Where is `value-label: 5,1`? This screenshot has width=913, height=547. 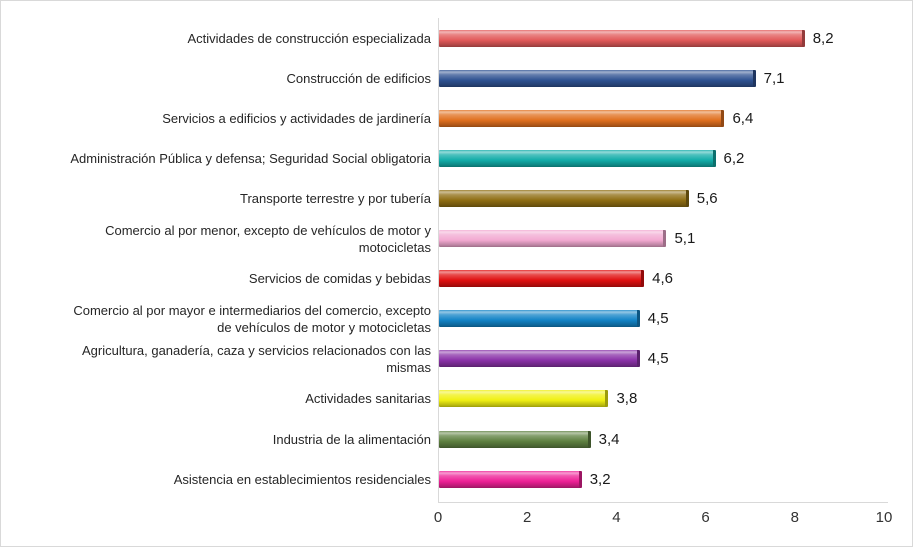 value-label: 5,1 is located at coordinates (685, 239).